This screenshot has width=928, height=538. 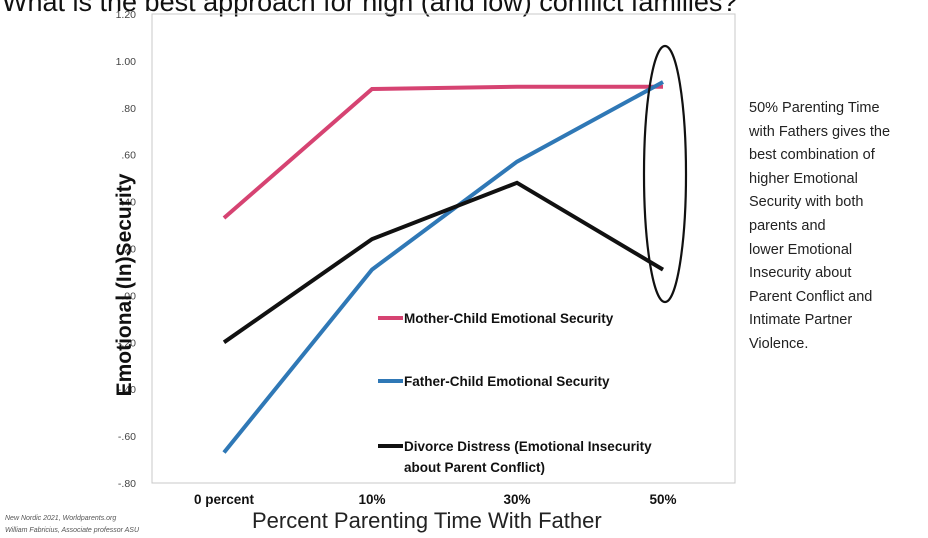 What do you see at coordinates (127, 390) in the screenshot?
I see `y-tick-label: -.40` at bounding box center [127, 390].